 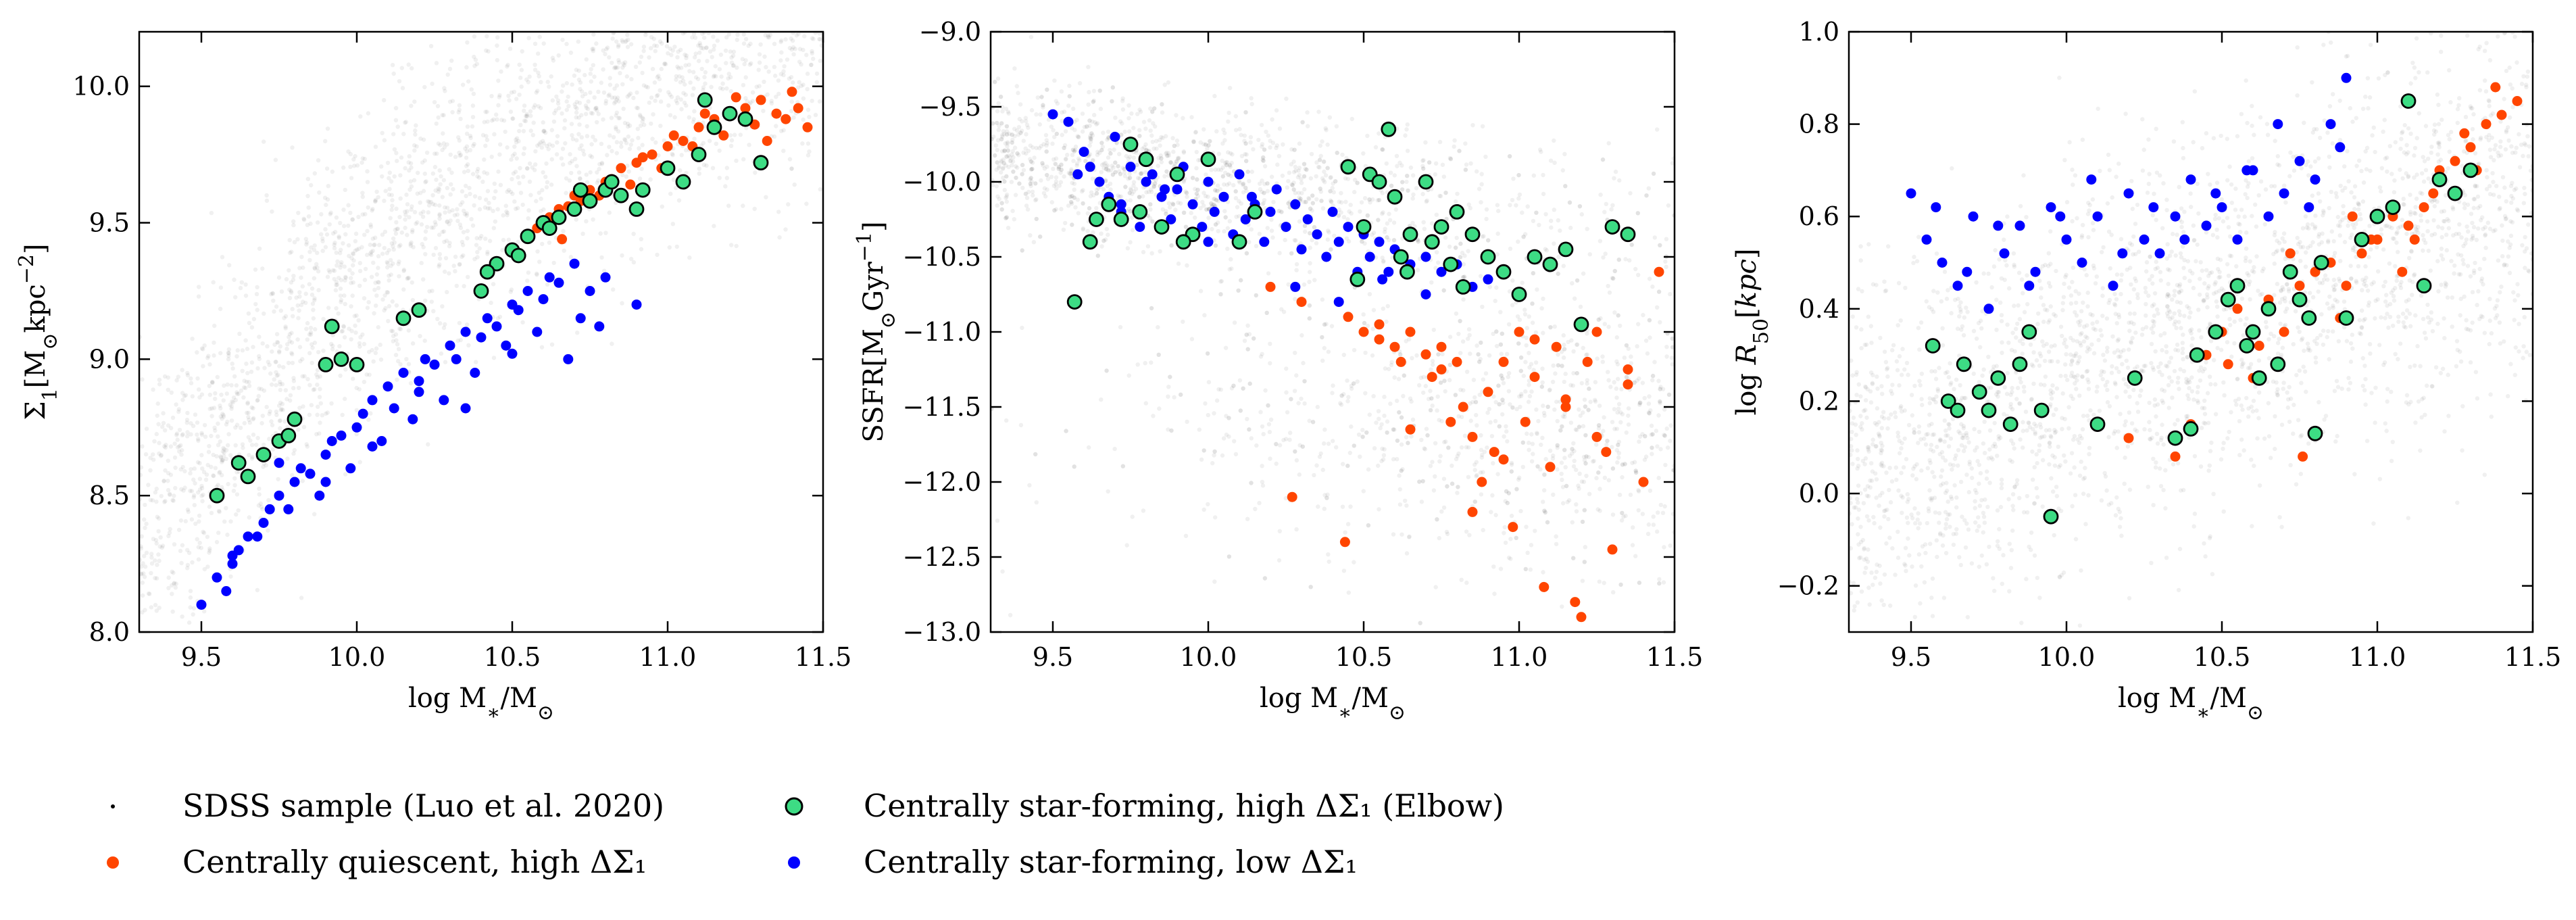 What do you see at coordinates (1473, 436) in the screenshot?
I see `quiescent-high-point` at bounding box center [1473, 436].